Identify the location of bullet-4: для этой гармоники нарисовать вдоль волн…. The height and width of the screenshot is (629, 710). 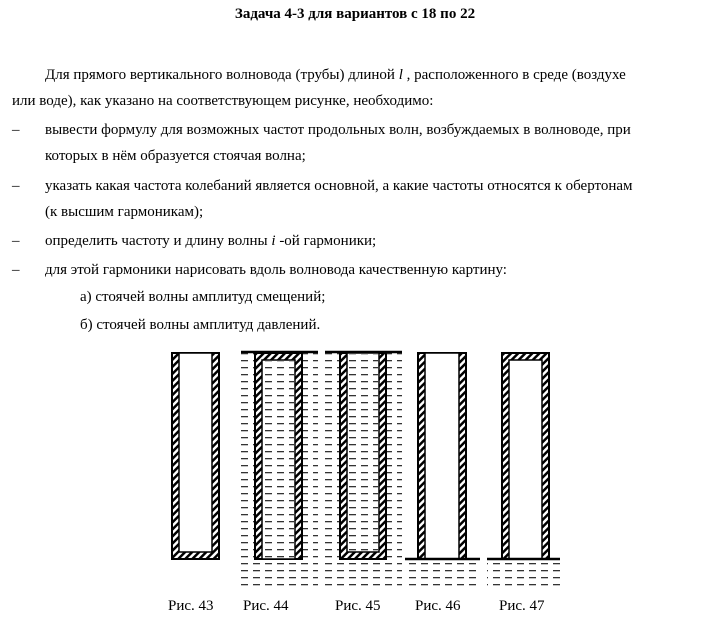
(276, 270).